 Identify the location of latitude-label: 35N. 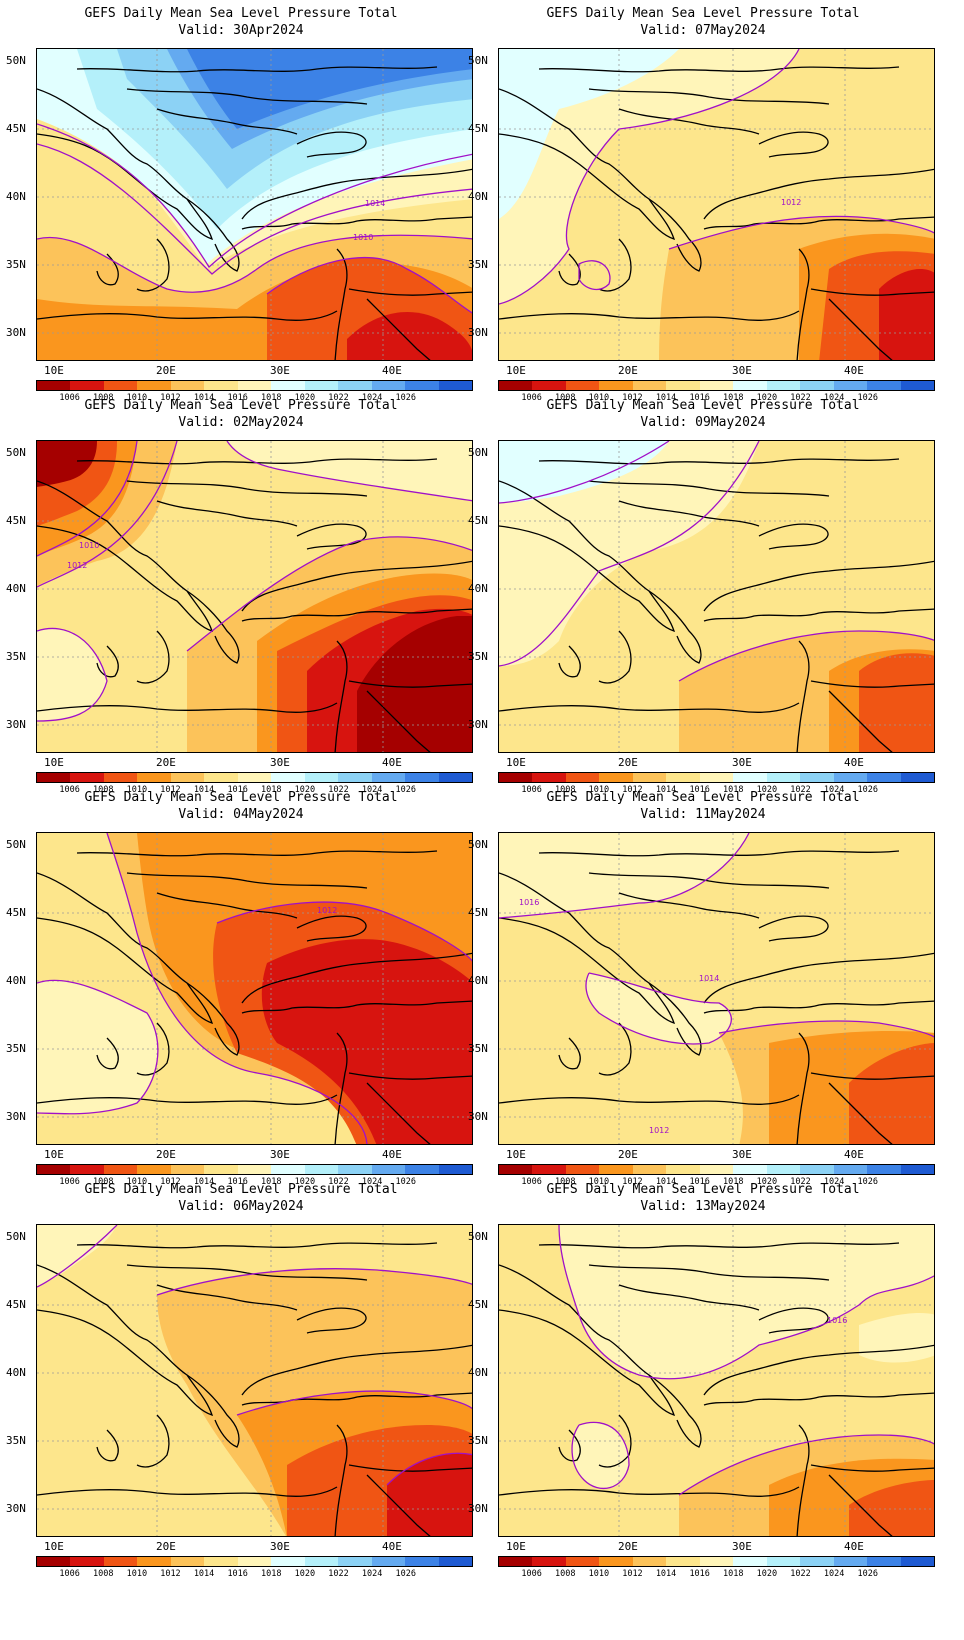
(478, 656).